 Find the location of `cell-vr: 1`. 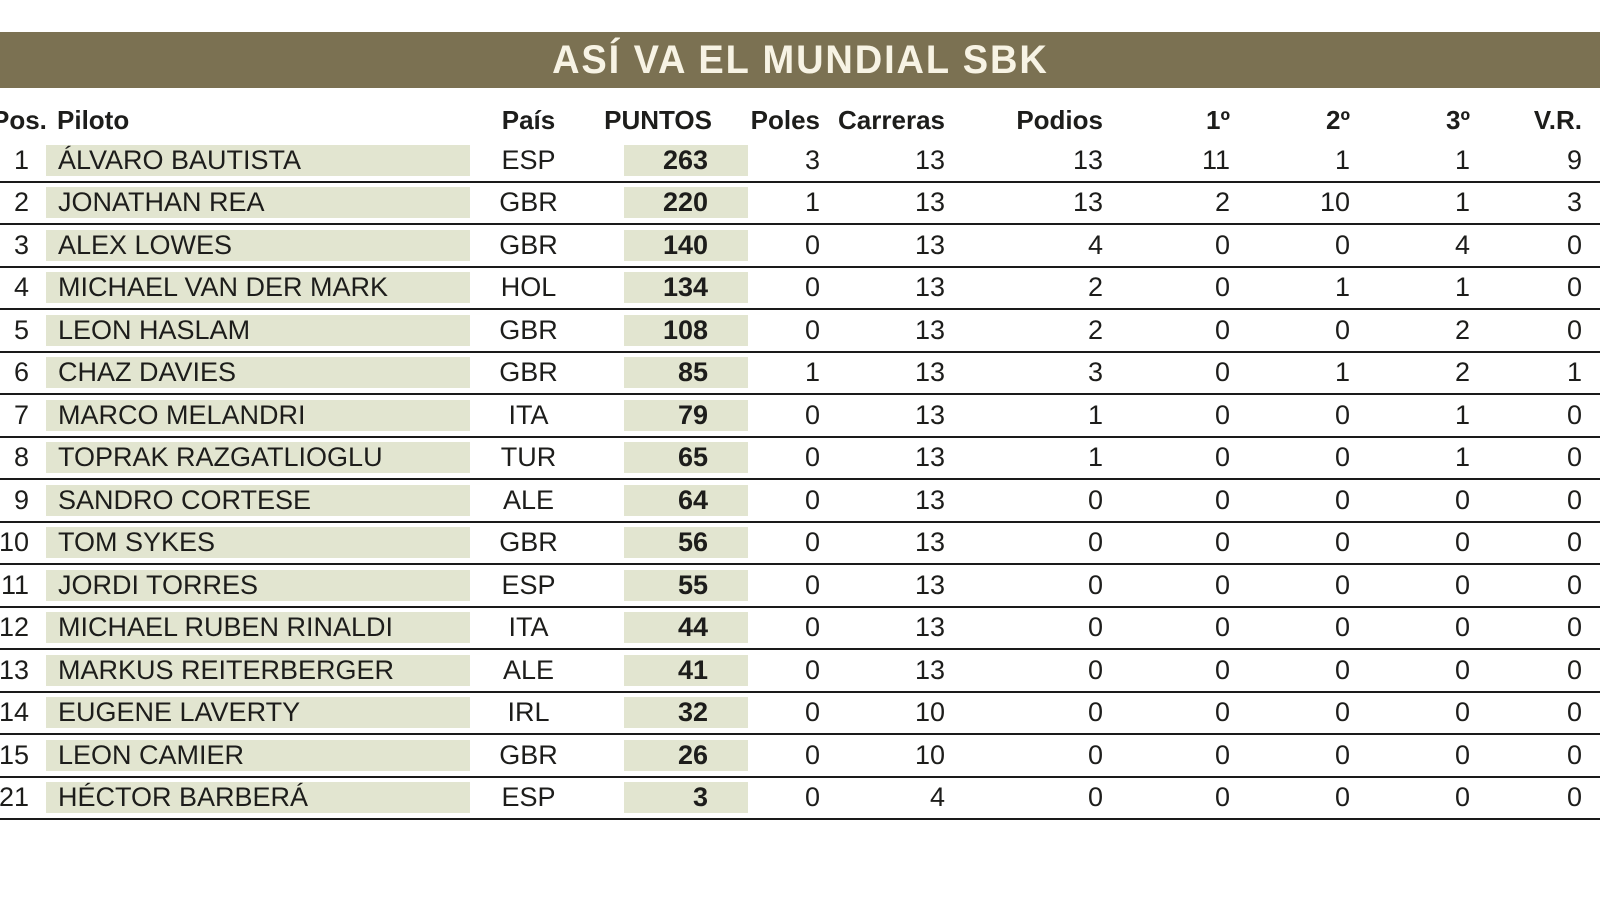

cell-vr: 1 is located at coordinates (1574, 372).